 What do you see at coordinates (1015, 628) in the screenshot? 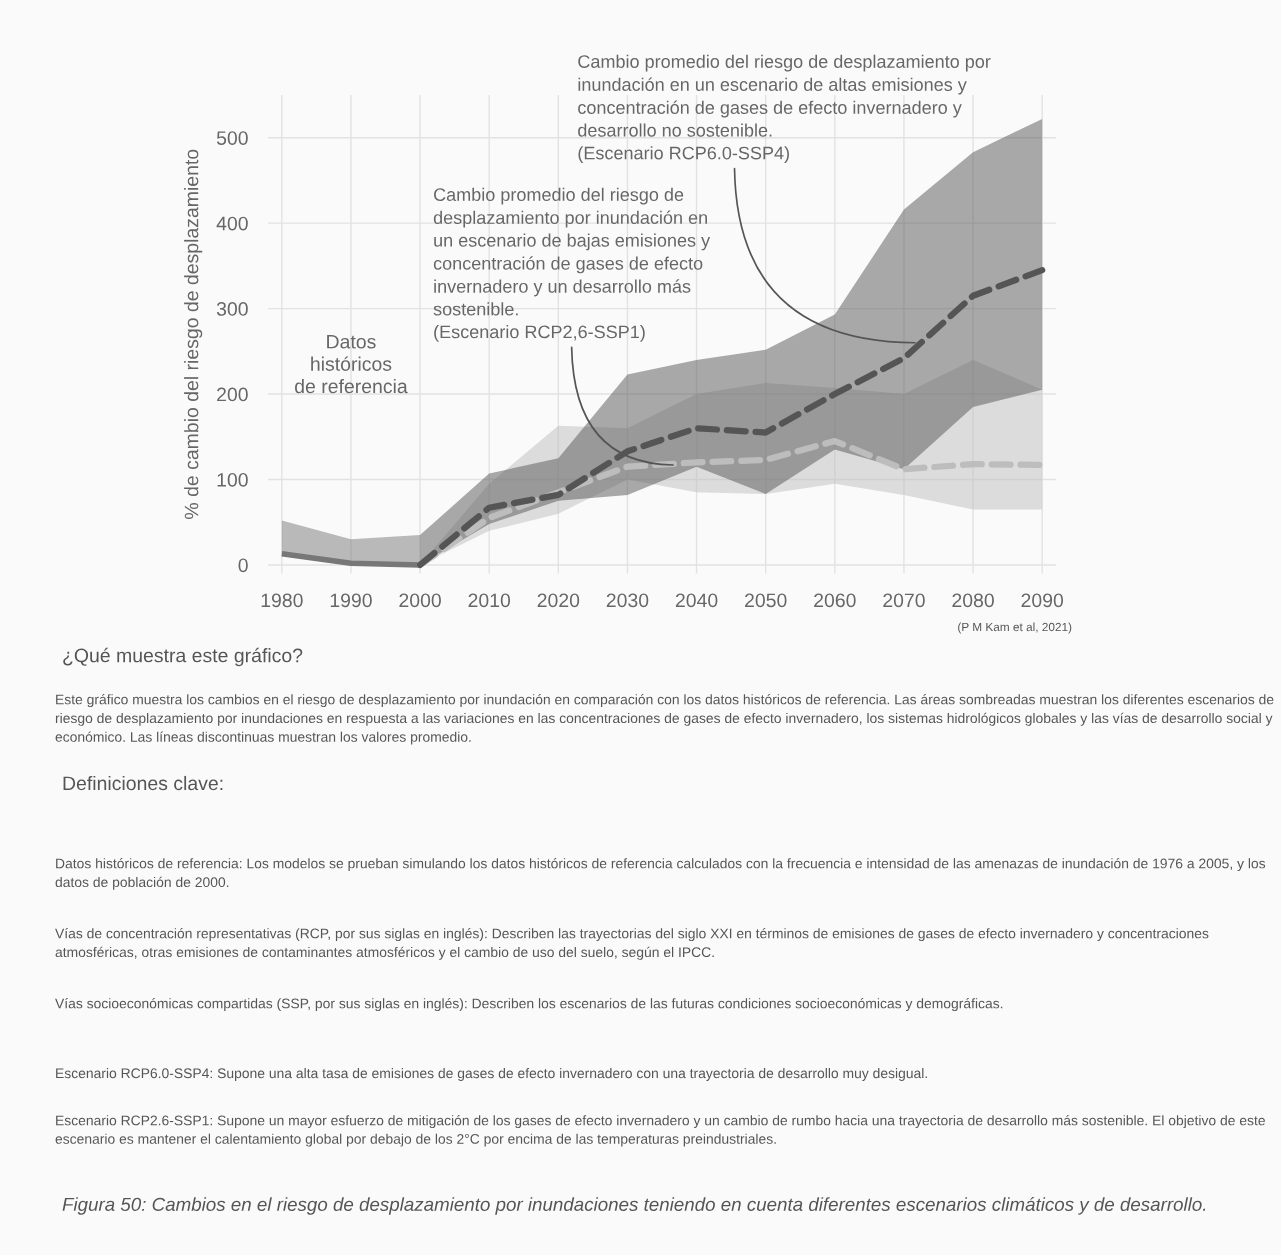
I see `text: (P M Kam et al, 2021)` at bounding box center [1015, 628].